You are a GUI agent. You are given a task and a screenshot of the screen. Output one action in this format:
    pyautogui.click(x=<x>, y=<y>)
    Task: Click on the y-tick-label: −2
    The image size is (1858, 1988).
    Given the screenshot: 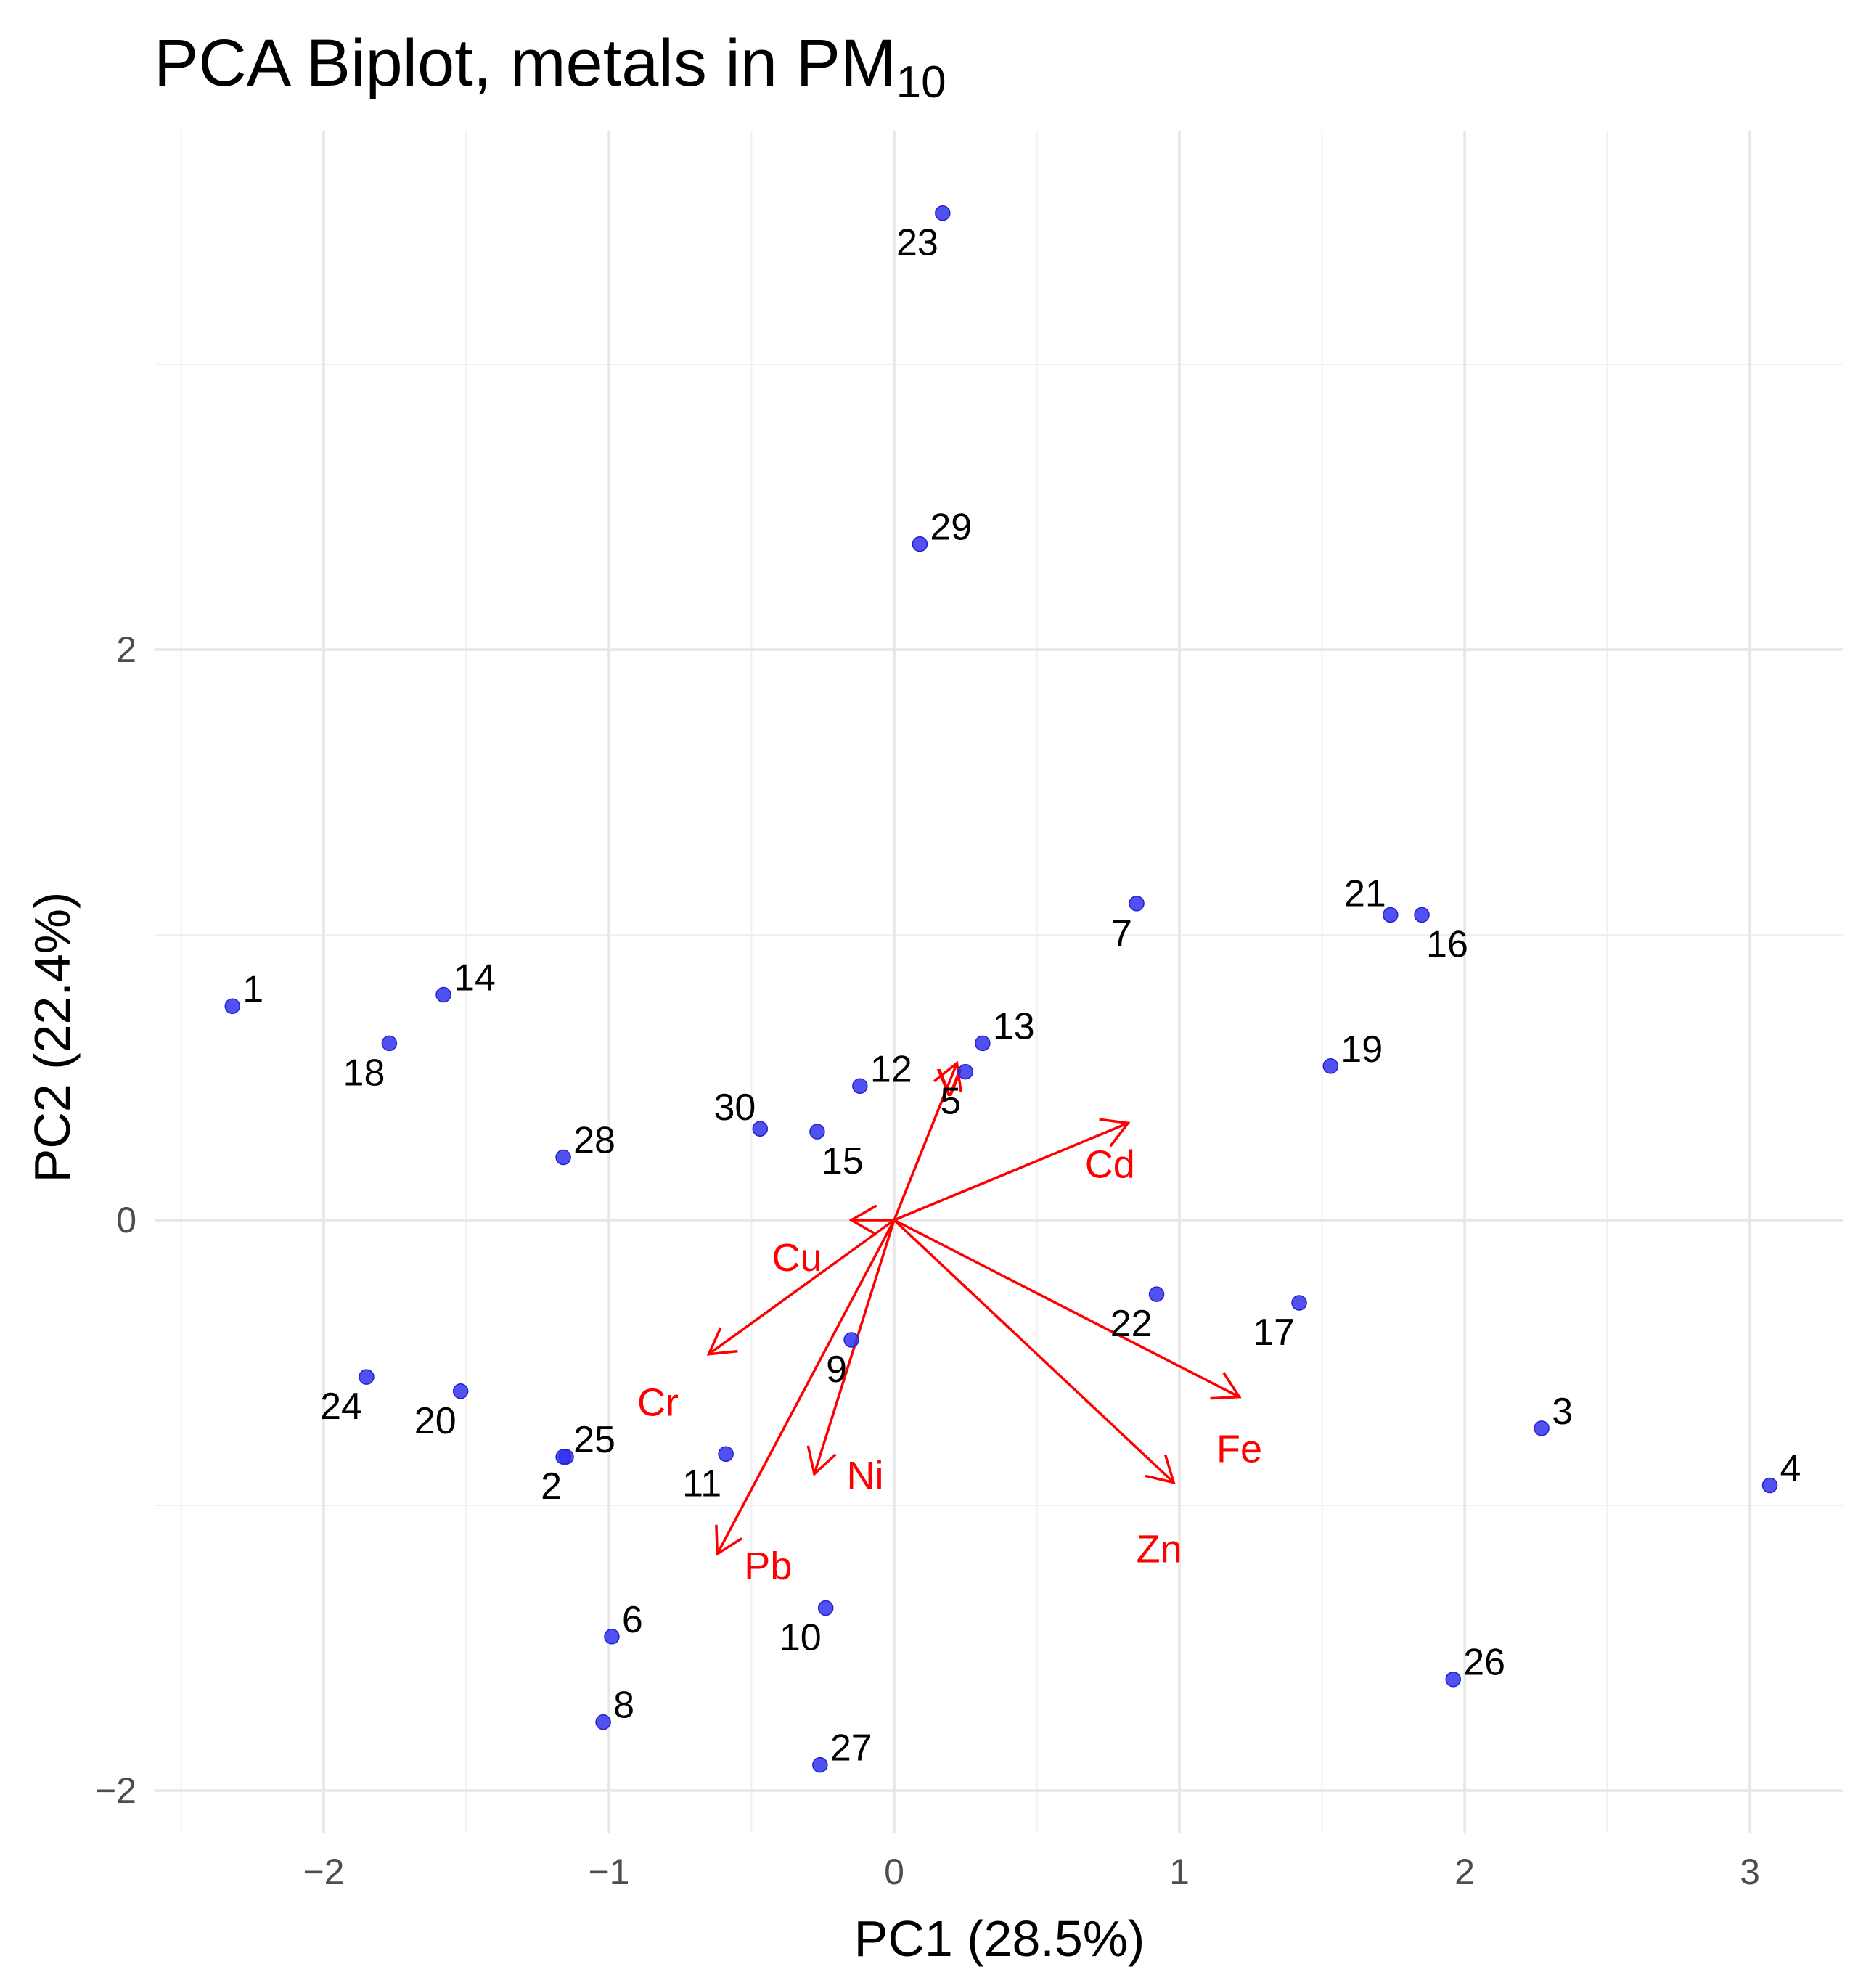 What is the action you would take?
    pyautogui.click(x=116, y=1790)
    